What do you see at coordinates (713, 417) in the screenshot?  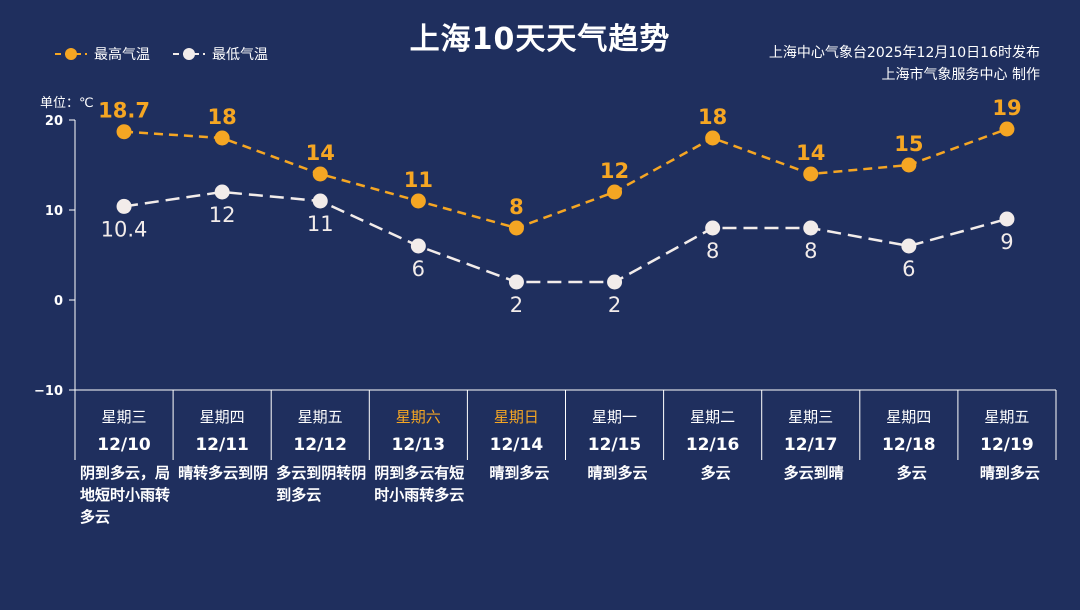 I see `weekday-label: 星期二` at bounding box center [713, 417].